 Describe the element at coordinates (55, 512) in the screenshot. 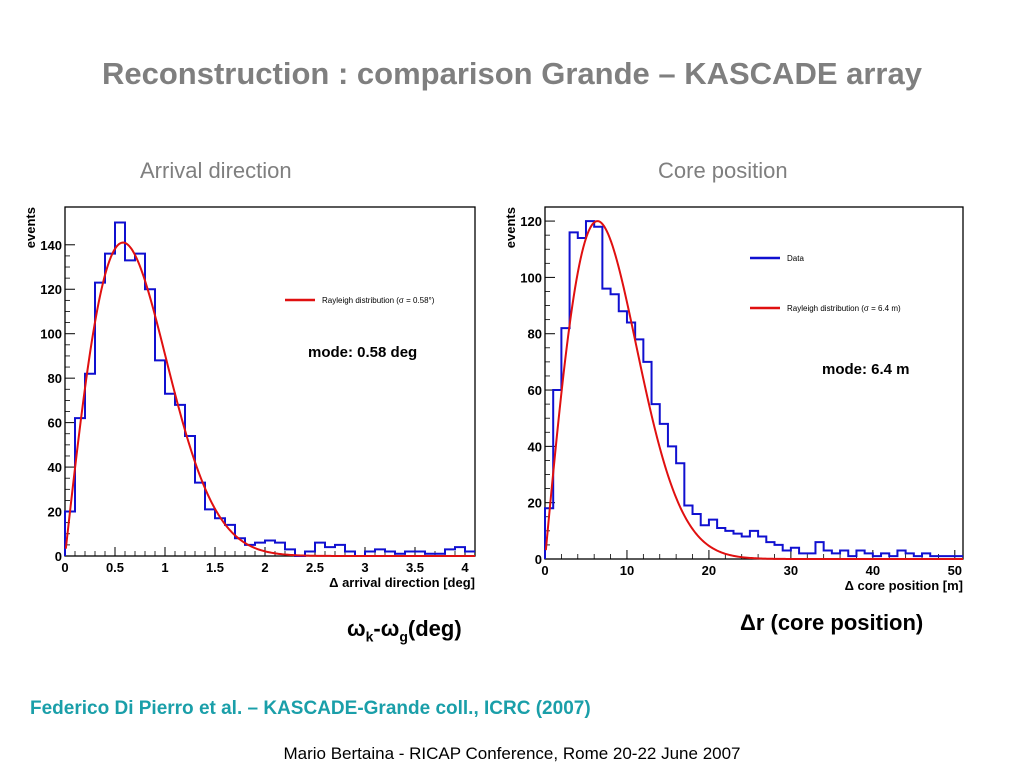

I see `left-y-tick-label: 20` at that location.